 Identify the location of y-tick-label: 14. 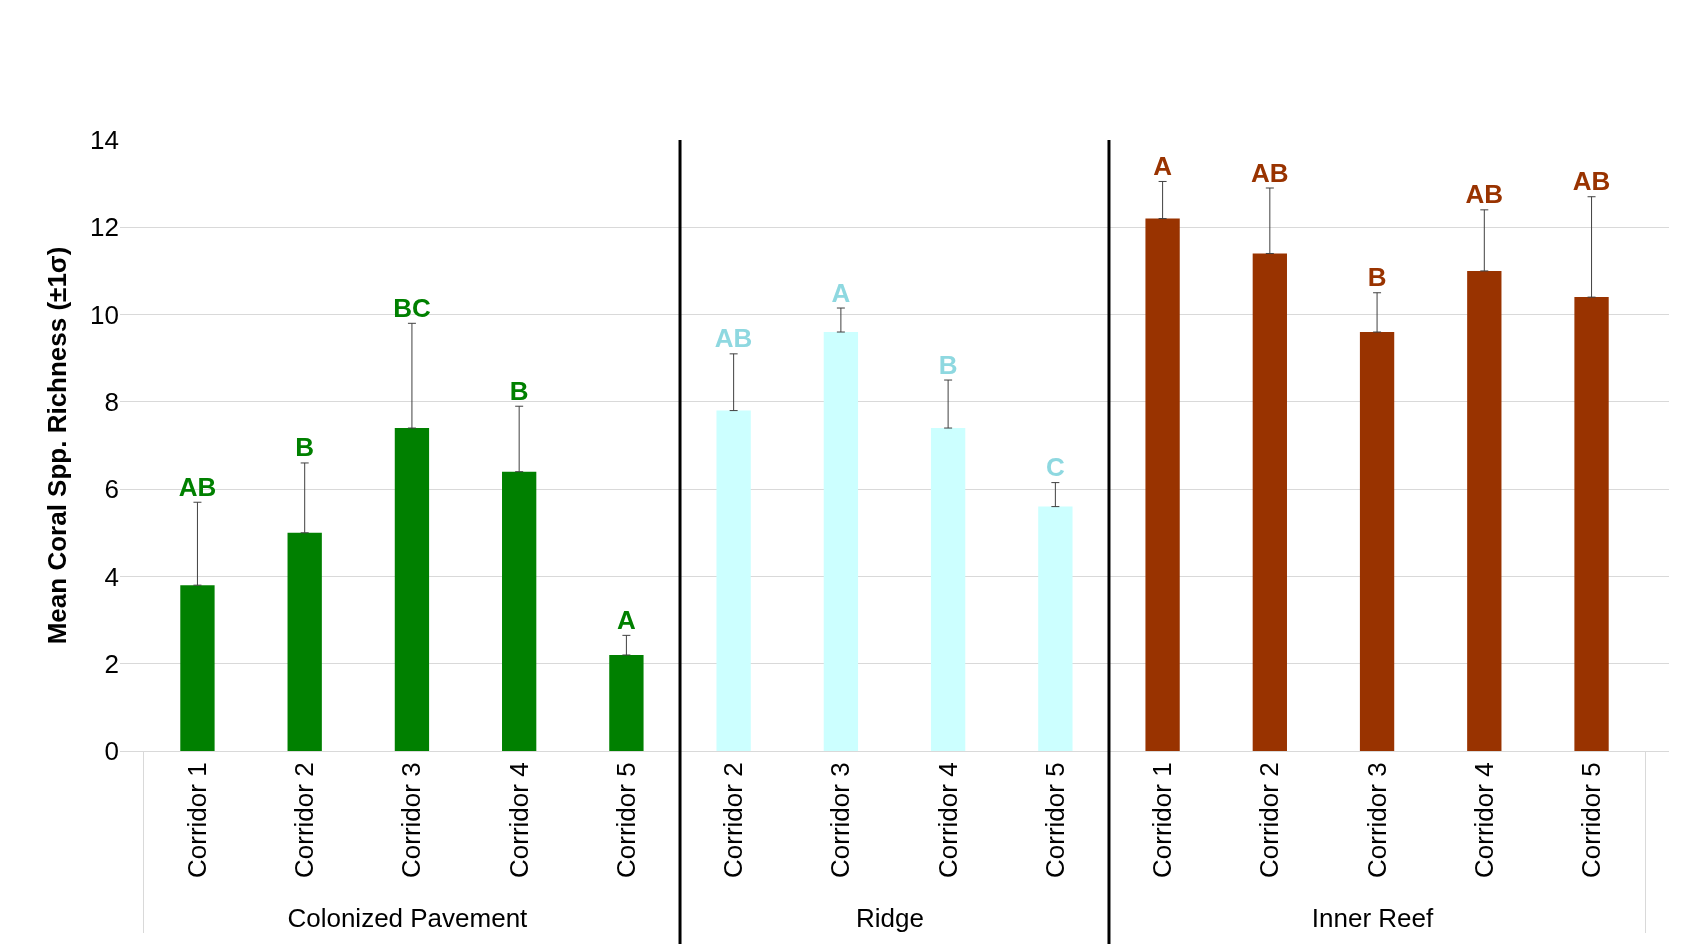
(104, 140).